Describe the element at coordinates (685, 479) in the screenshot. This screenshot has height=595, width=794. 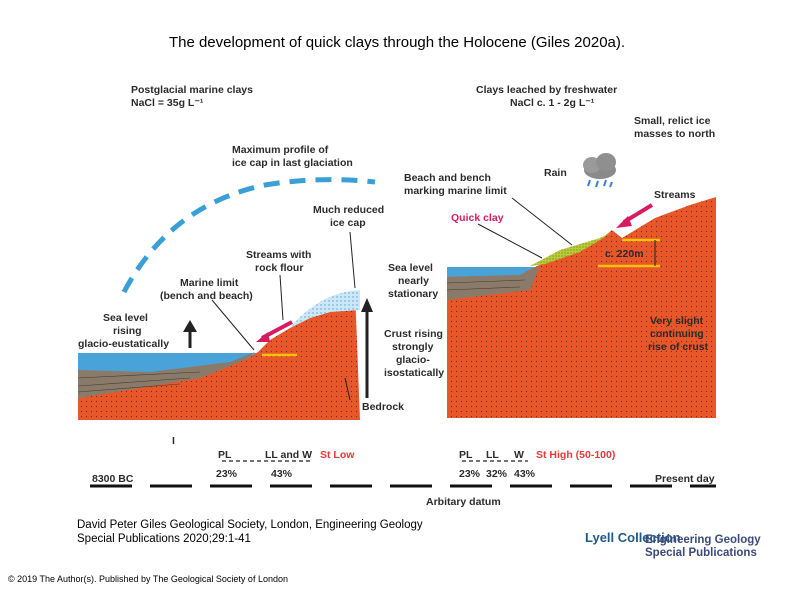
I see `timeline-end: Present day` at that location.